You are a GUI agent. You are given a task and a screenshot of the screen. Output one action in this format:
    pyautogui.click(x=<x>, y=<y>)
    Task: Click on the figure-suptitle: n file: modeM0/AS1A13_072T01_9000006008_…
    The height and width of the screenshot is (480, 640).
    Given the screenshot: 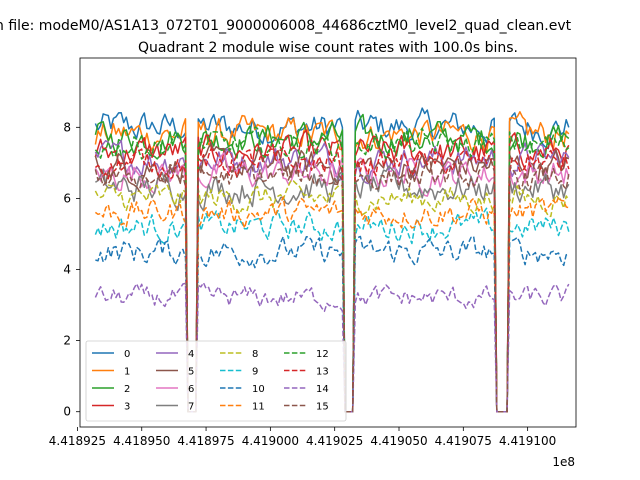 What is the action you would take?
    pyautogui.click(x=286, y=26)
    